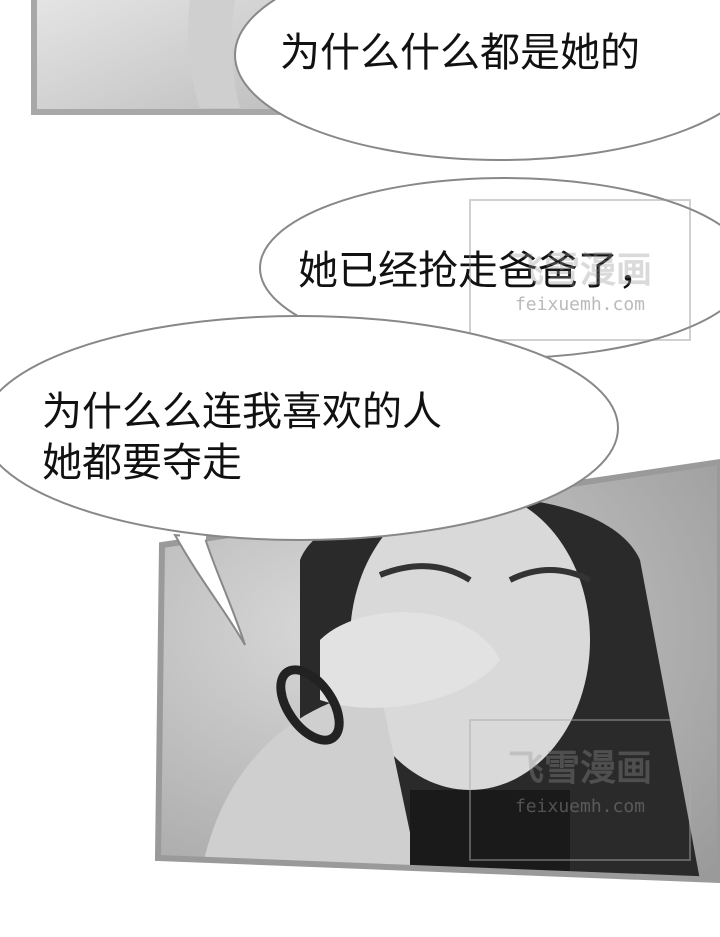  I want to click on speech-bubble: 她已经抢走爸爸了，, so click(489, 268).